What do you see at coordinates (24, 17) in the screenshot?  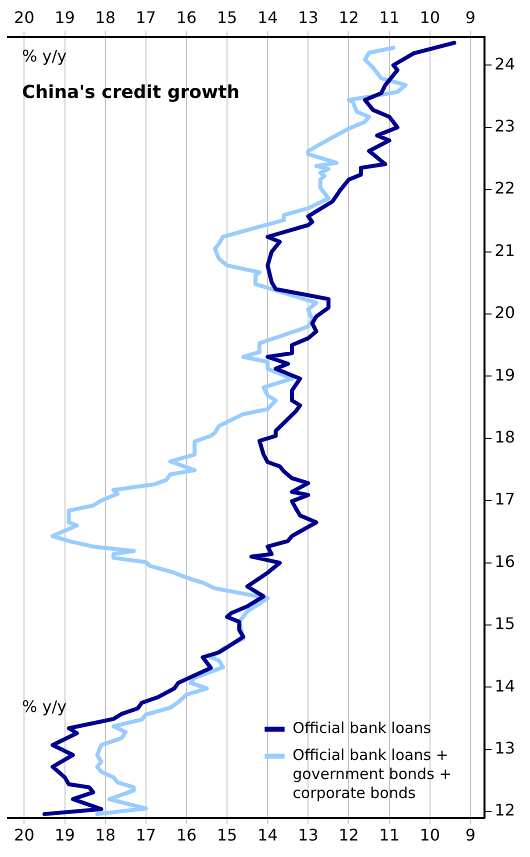 I see `x2-tick-label: 20` at bounding box center [24, 17].